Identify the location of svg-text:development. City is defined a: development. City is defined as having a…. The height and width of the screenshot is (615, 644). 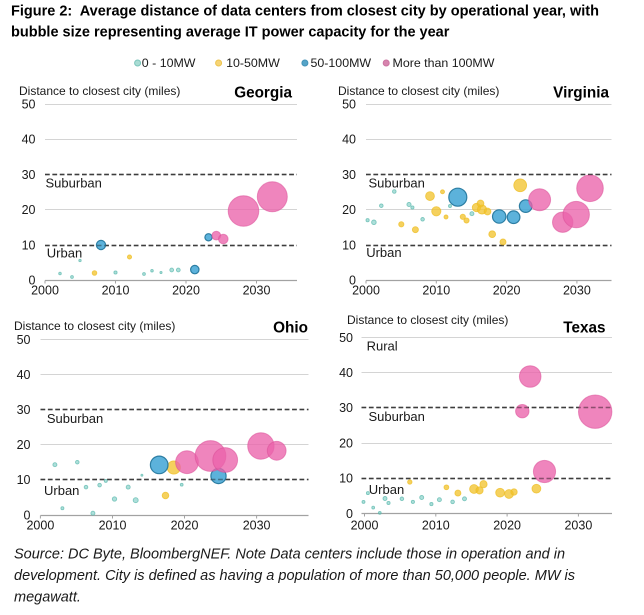
(294, 576).